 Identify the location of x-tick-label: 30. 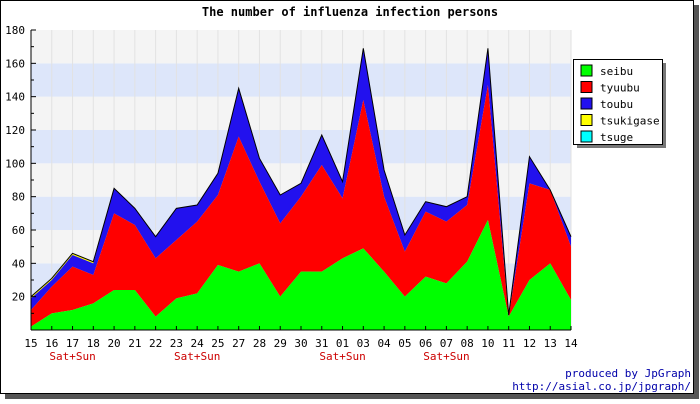
(300, 343).